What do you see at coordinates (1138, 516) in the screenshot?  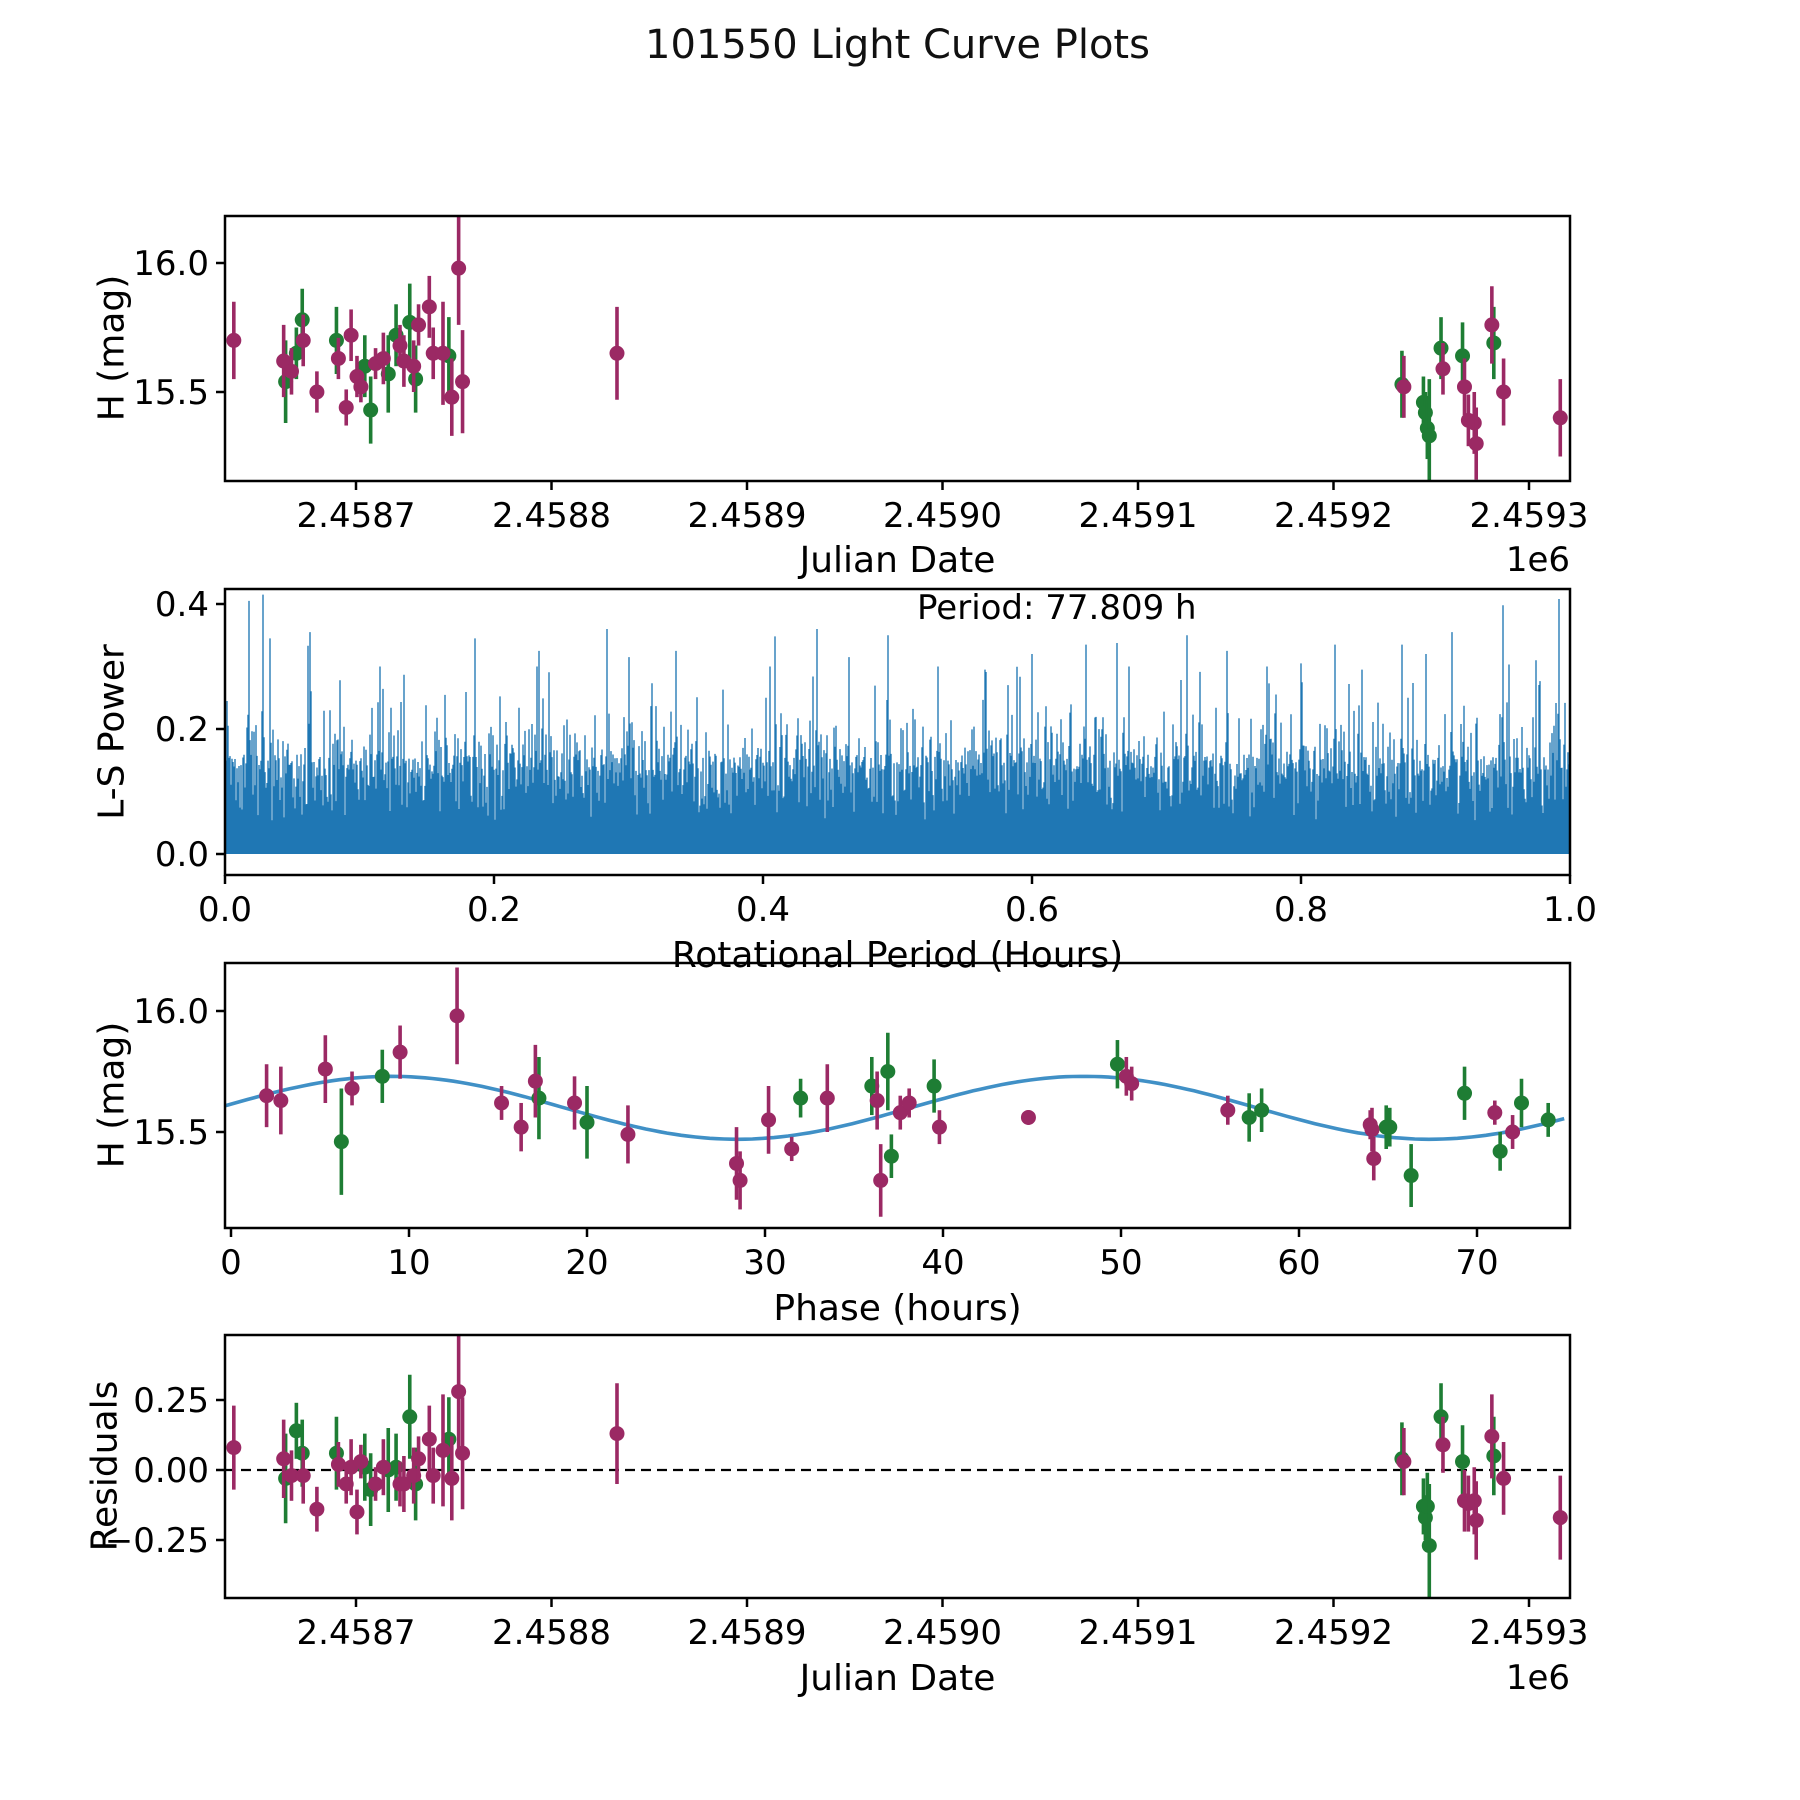 I see `lightcurve-xtick-label: 2.4591` at bounding box center [1138, 516].